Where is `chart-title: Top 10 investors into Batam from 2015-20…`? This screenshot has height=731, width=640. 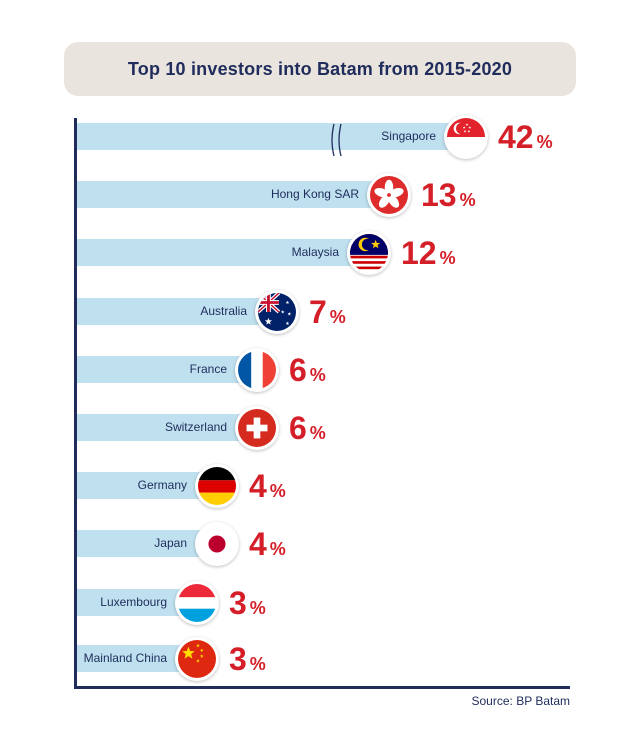 chart-title: Top 10 investors into Batam from 2015-20… is located at coordinates (320, 68).